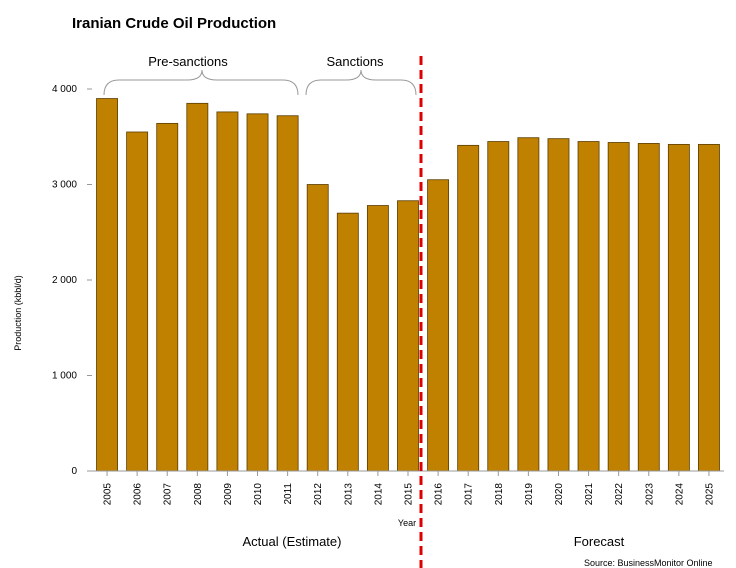 This screenshot has width=736, height=568. I want to click on x-tick-label-2025: 2025, so click(709, 494).